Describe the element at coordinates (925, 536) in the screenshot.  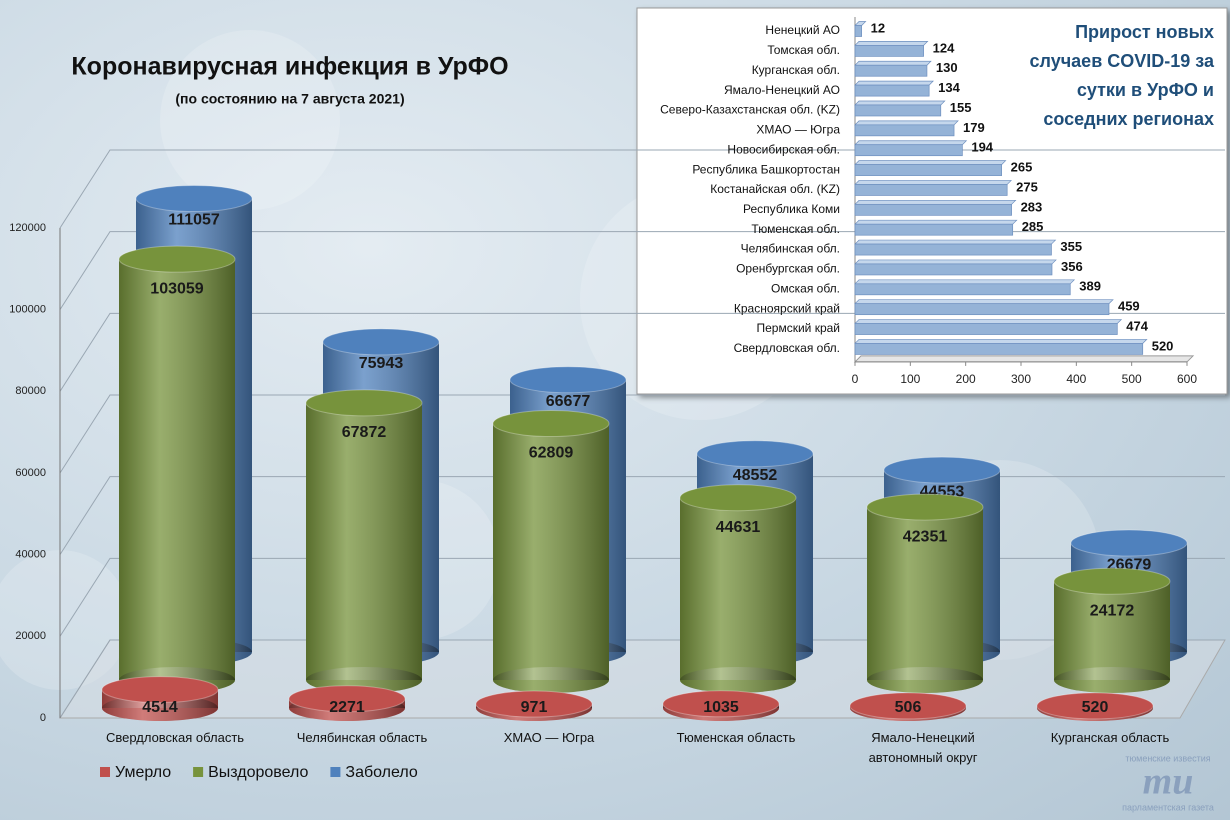
I see `value-label: 42351` at that location.